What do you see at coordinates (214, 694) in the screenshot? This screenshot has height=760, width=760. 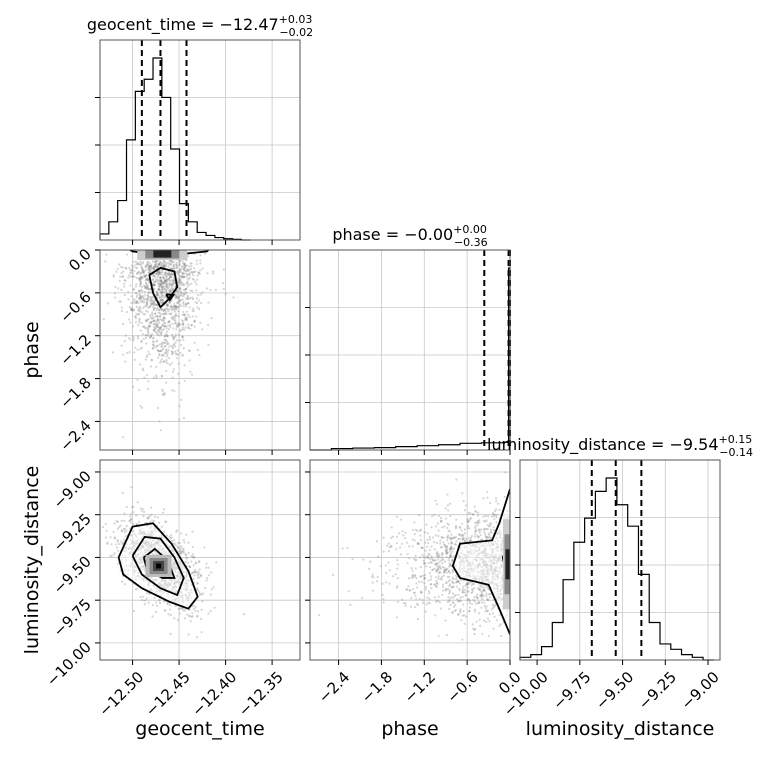 I see `x-tick-label: −12.40` at bounding box center [214, 694].